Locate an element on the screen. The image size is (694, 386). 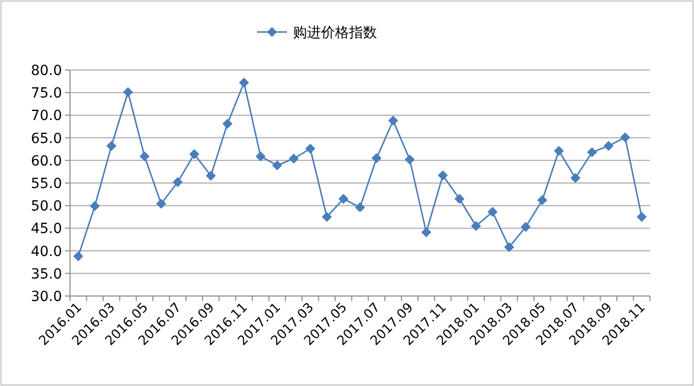
y-tick-label: 30.0 is located at coordinates (46, 297).